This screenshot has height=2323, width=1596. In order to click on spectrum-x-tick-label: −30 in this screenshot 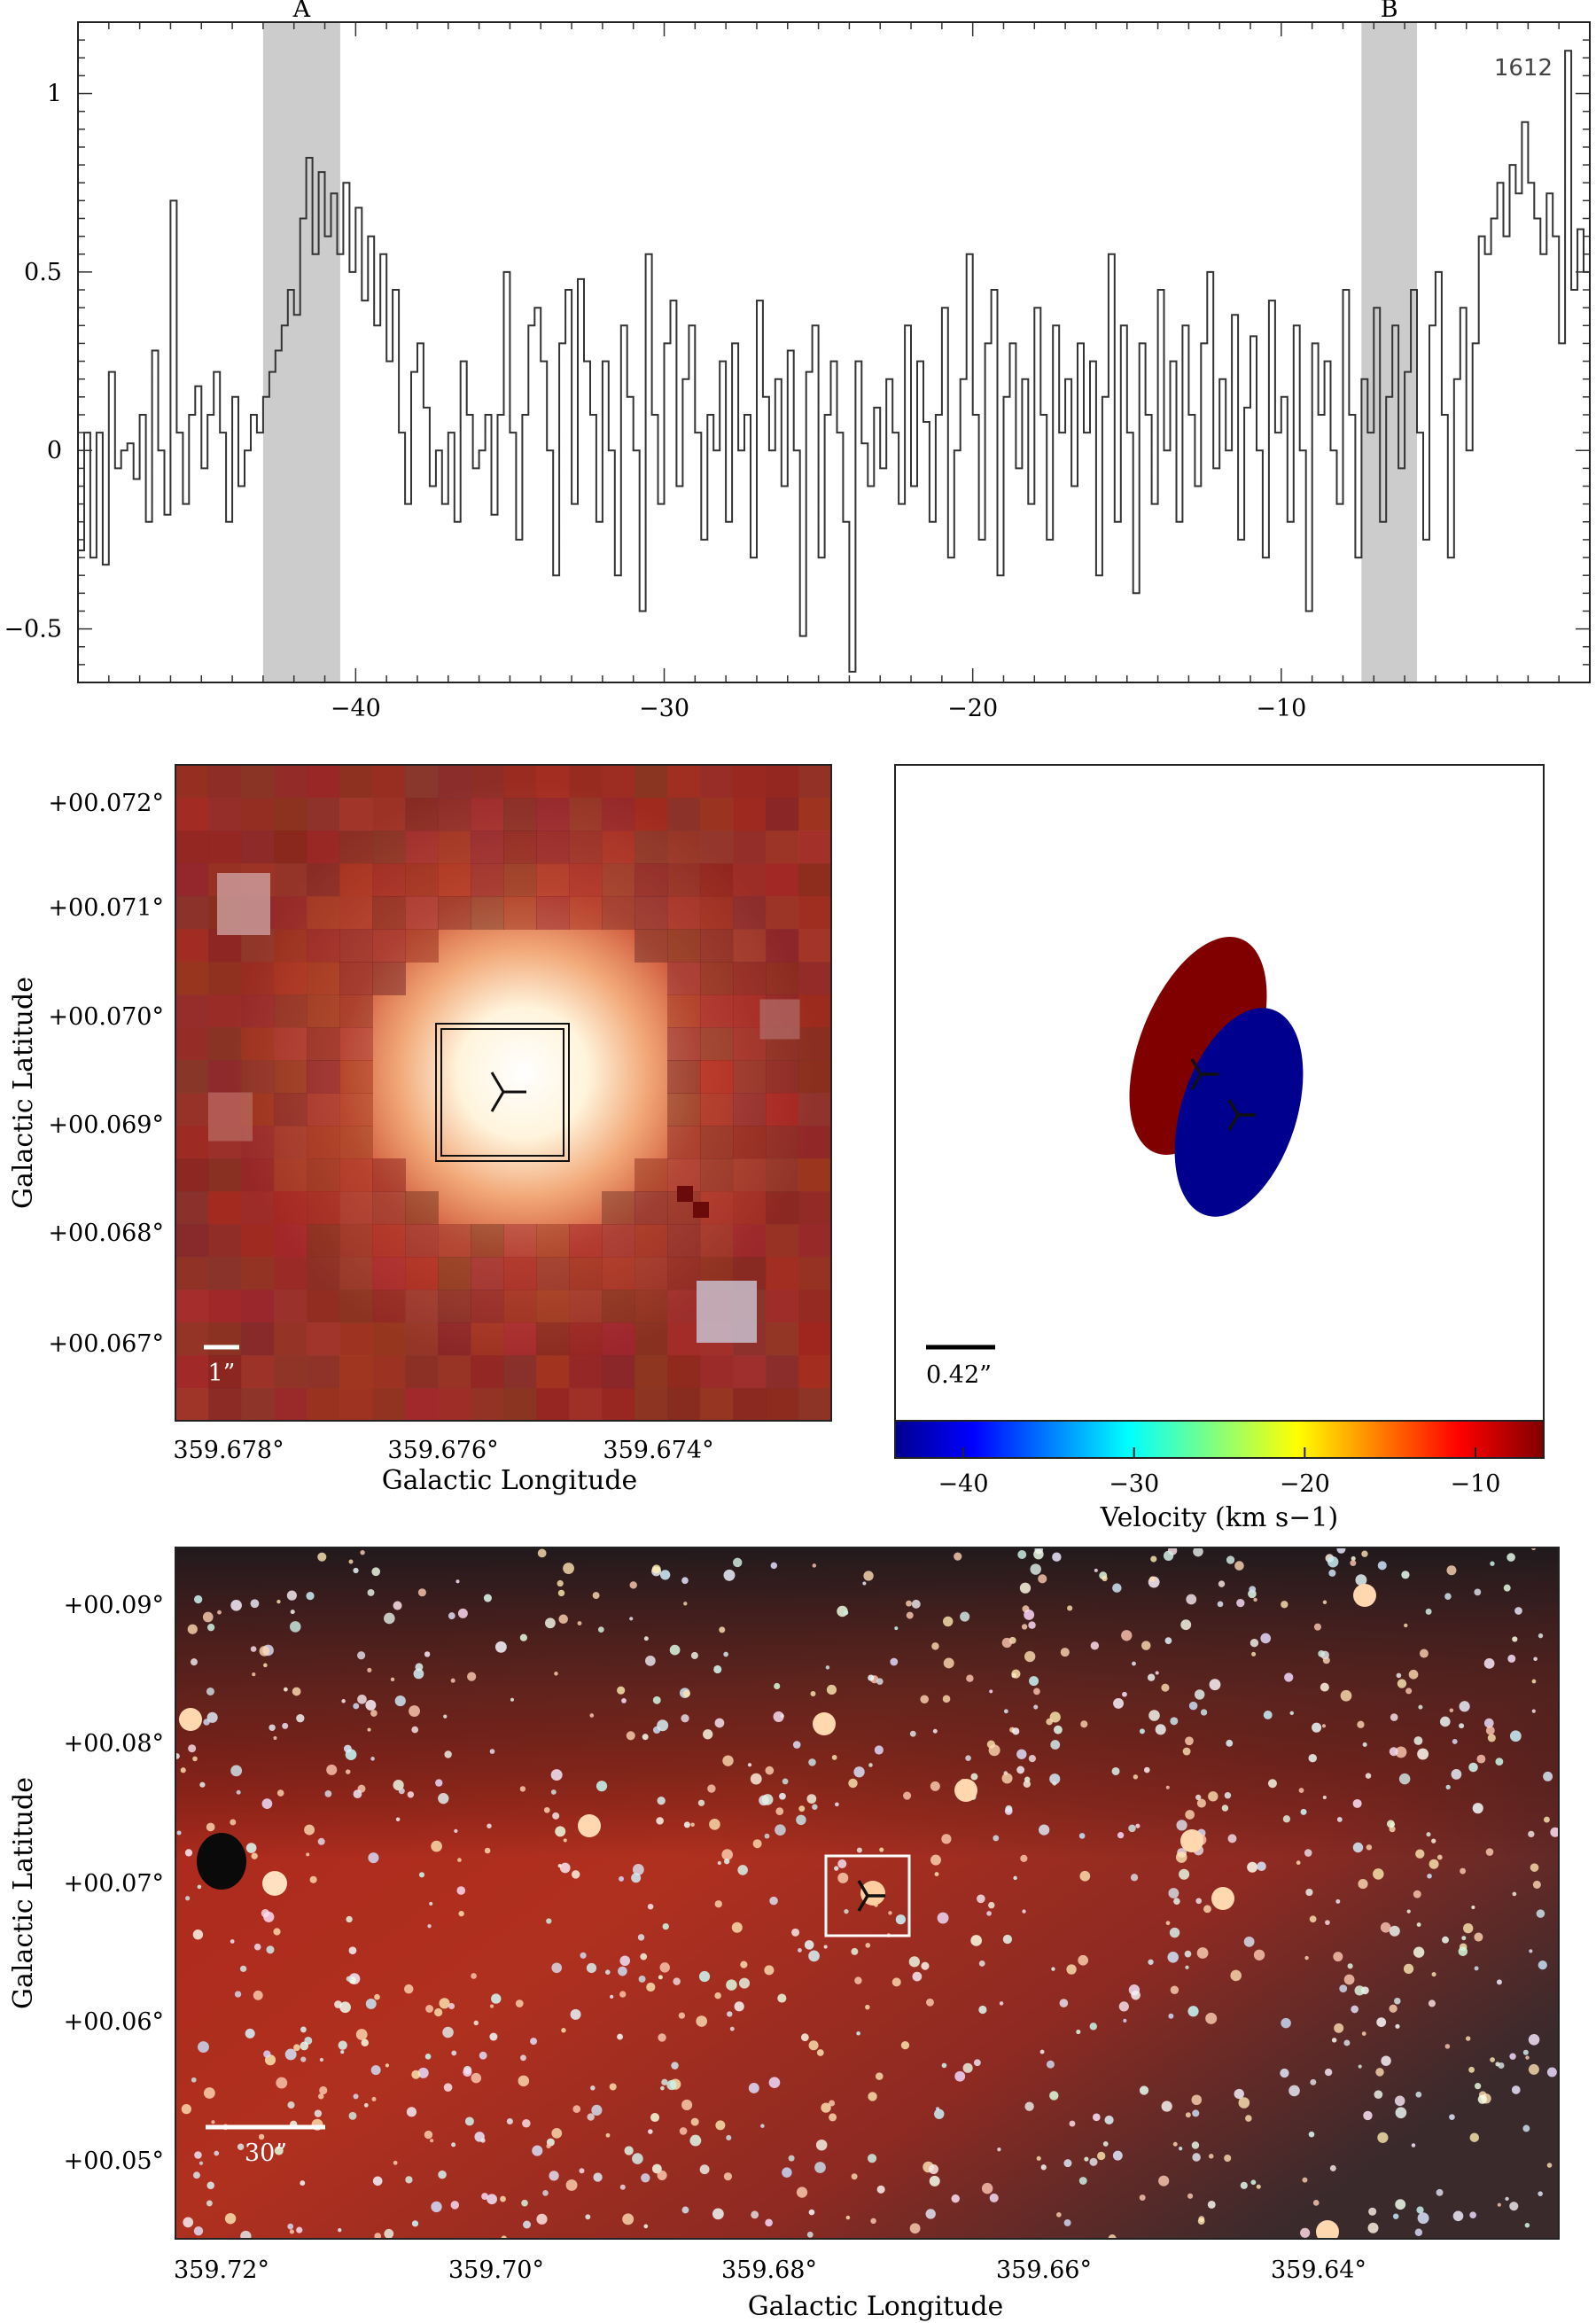, I will do `click(664, 708)`.